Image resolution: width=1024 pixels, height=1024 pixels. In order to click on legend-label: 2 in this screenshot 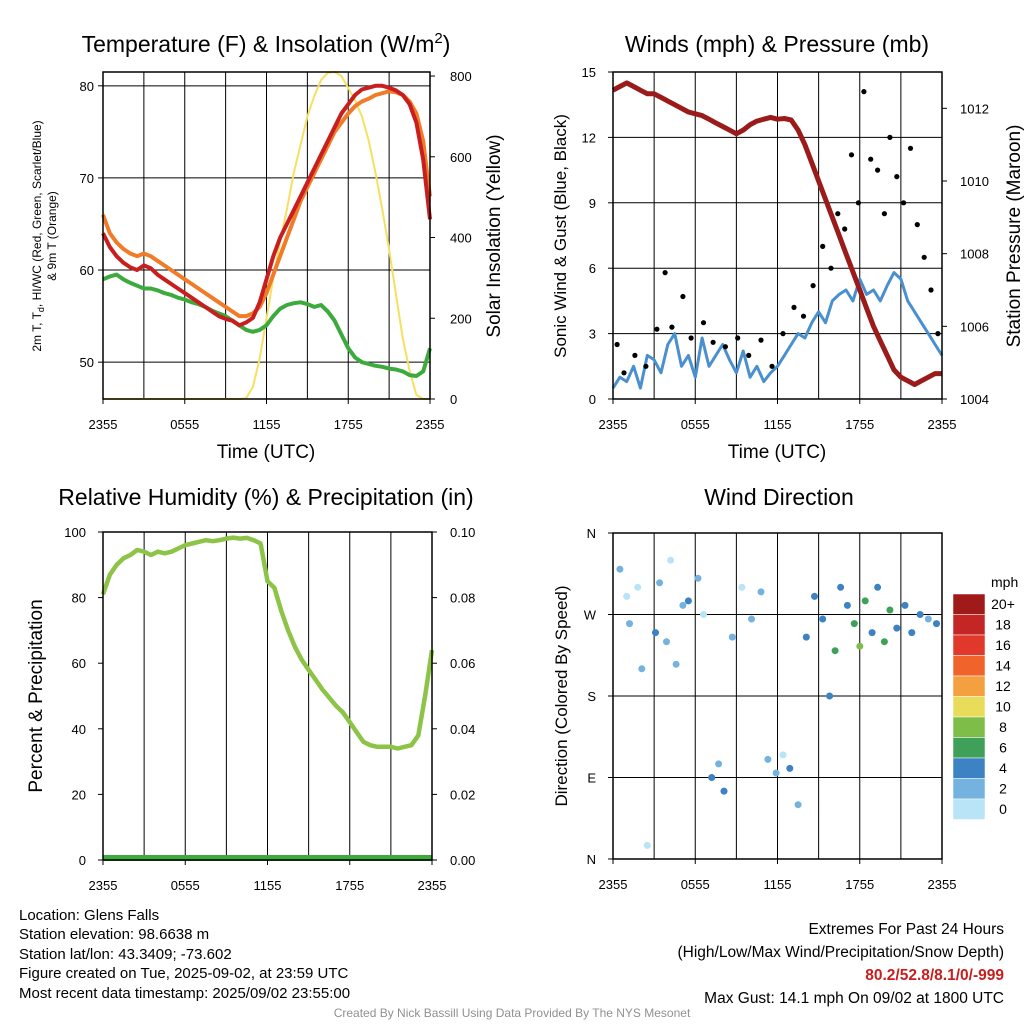, I will do `click(1003, 789)`.